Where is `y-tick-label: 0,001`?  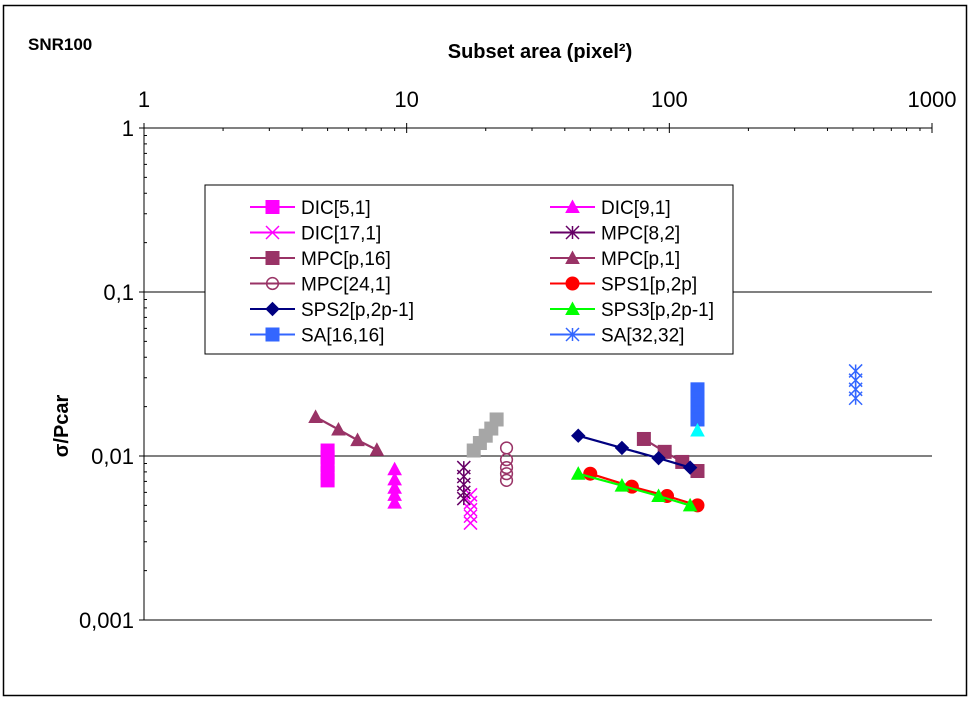 y-tick-label: 0,001 is located at coordinates (106, 620).